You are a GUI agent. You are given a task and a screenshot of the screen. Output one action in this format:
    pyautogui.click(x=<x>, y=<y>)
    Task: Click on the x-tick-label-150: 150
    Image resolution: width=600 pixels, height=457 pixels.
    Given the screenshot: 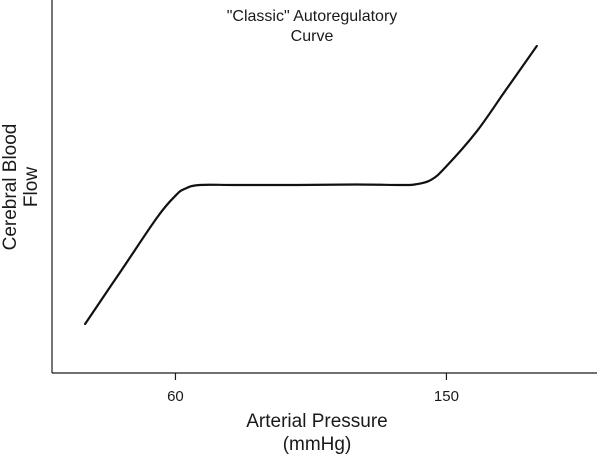 What is the action you would take?
    pyautogui.click(x=446, y=396)
    